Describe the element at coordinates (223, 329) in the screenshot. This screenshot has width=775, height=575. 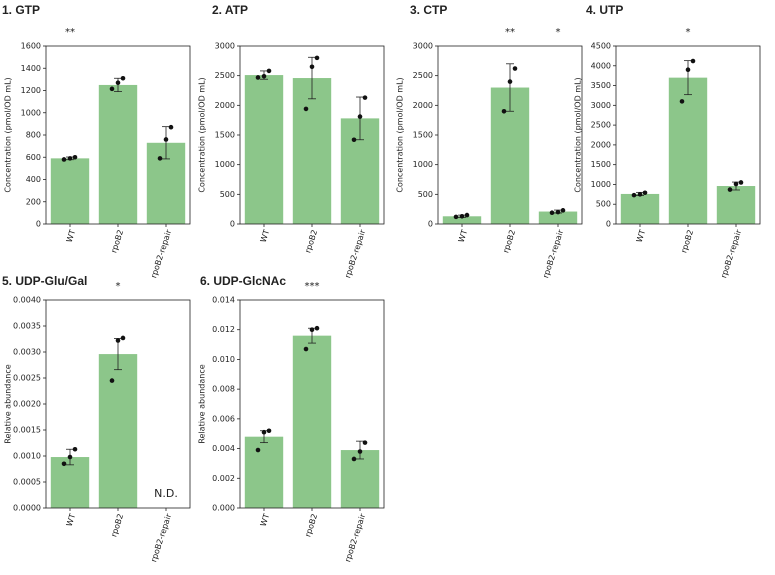
I see `y-tick-label: 0.012` at that location.